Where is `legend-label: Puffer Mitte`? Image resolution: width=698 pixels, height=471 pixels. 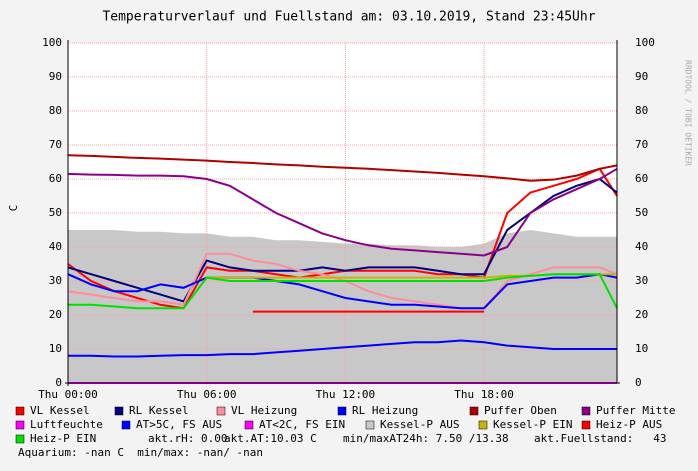 legend-label: Puffer Mitte is located at coordinates (635, 410).